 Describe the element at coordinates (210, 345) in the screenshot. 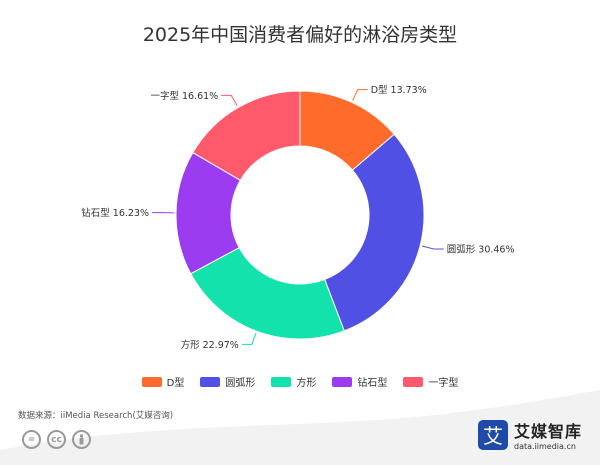

I see `slice-label: 方形 22.97%` at that location.